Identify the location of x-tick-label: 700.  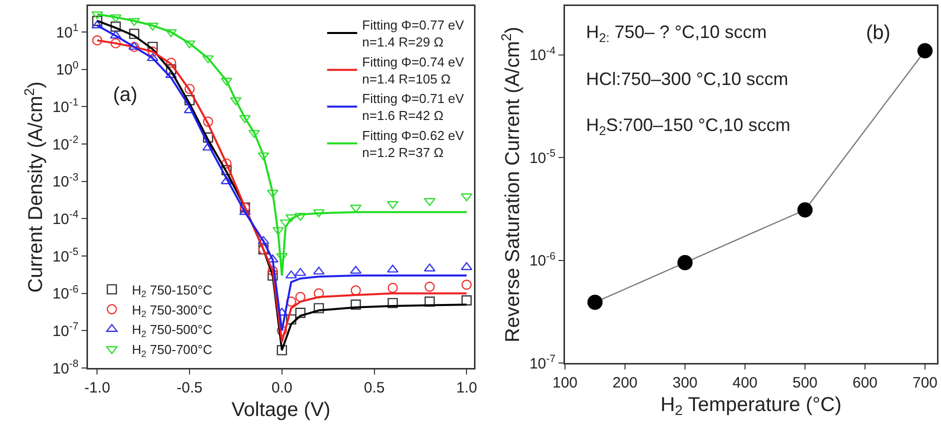
(925, 383).